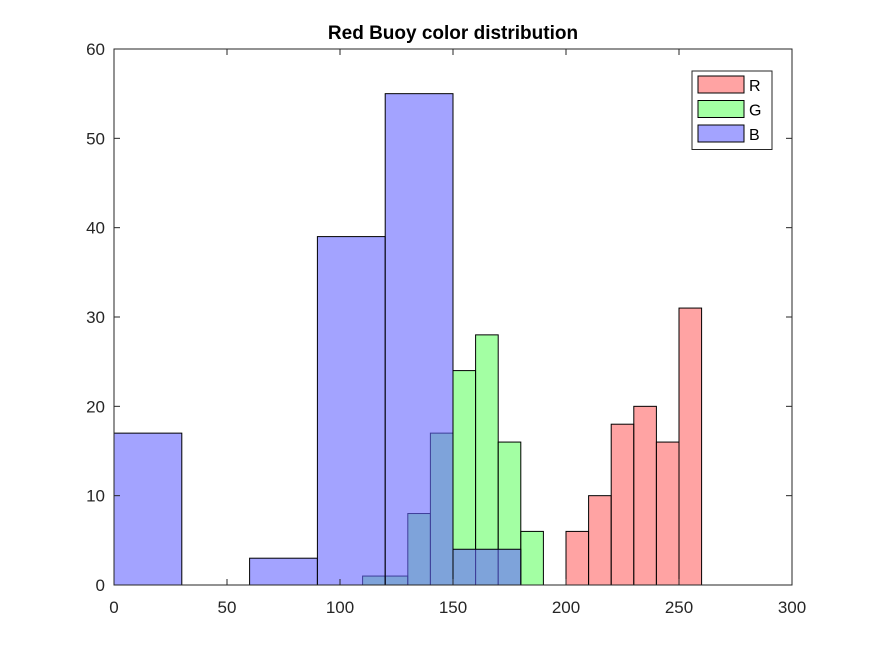  I want to click on legend: RGB, so click(732, 110).